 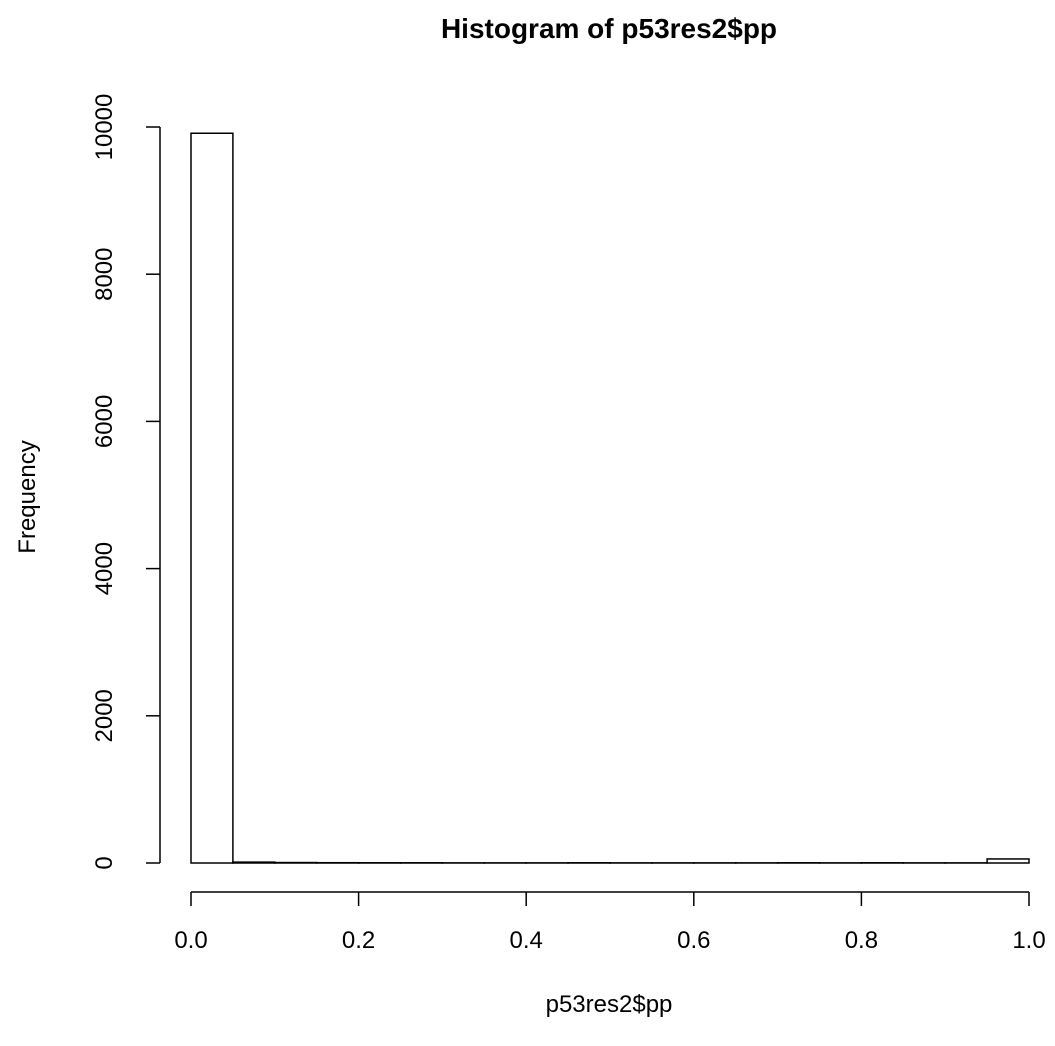 What do you see at coordinates (126, 482) in the screenshot?
I see `y-axis: 0 2000 4000 6000 8000 10000` at bounding box center [126, 482].